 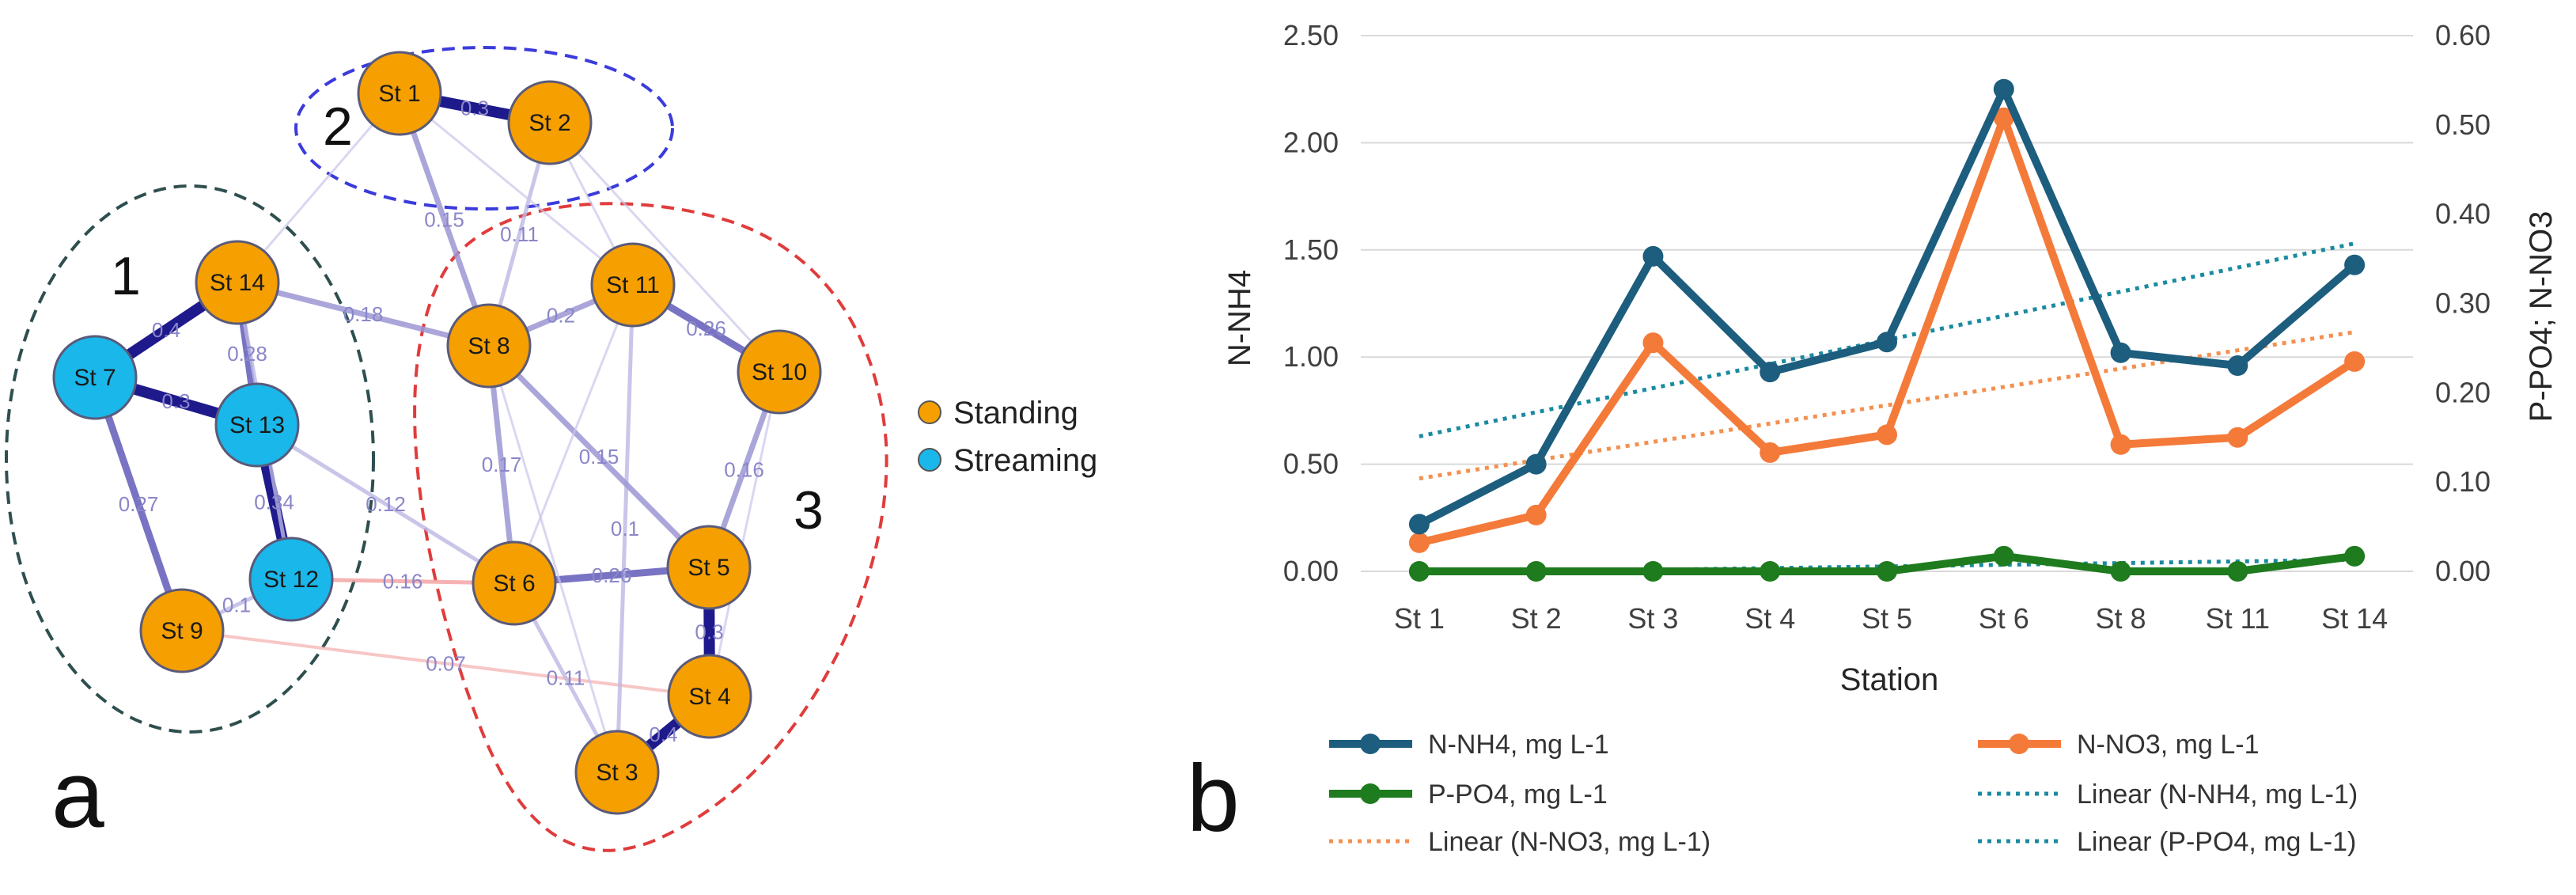 I want to click on edge-label-st-13-st-6: 0.12, so click(x=386, y=504).